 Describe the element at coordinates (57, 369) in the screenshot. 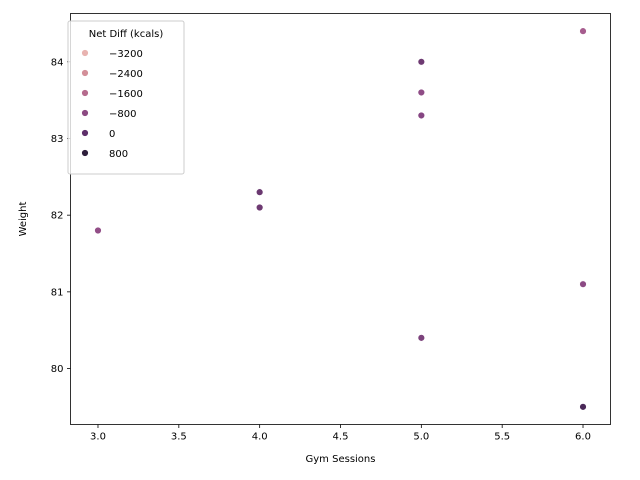

I see `y-tick-label: 80` at that location.